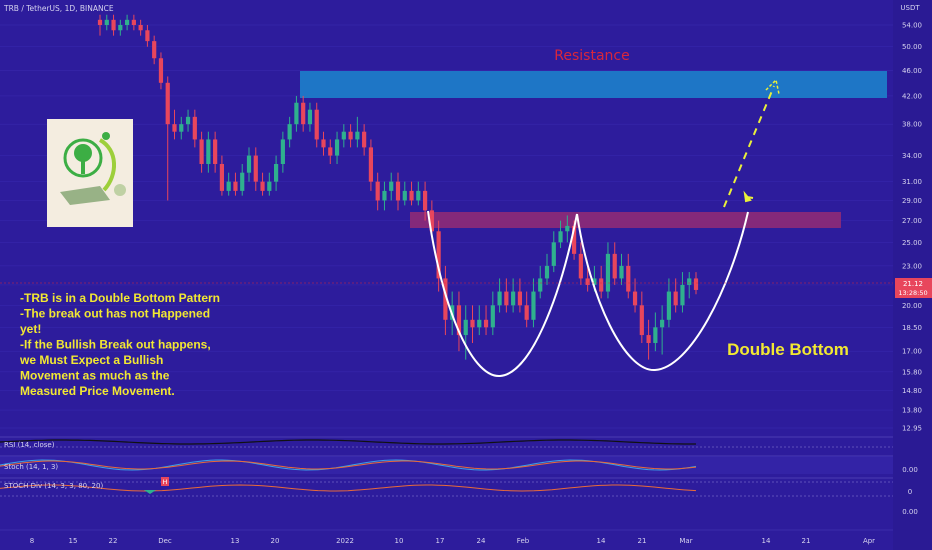  What do you see at coordinates (912, 306) in the screenshot?
I see `price-tick: 20.00` at bounding box center [912, 306].